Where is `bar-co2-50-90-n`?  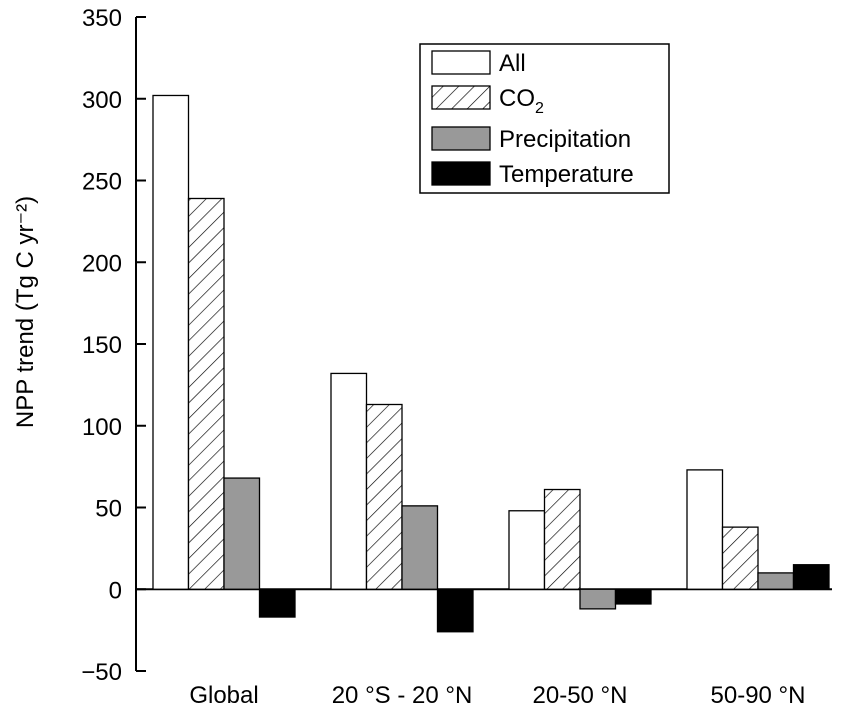 bar-co2-50-90-n is located at coordinates (740, 558).